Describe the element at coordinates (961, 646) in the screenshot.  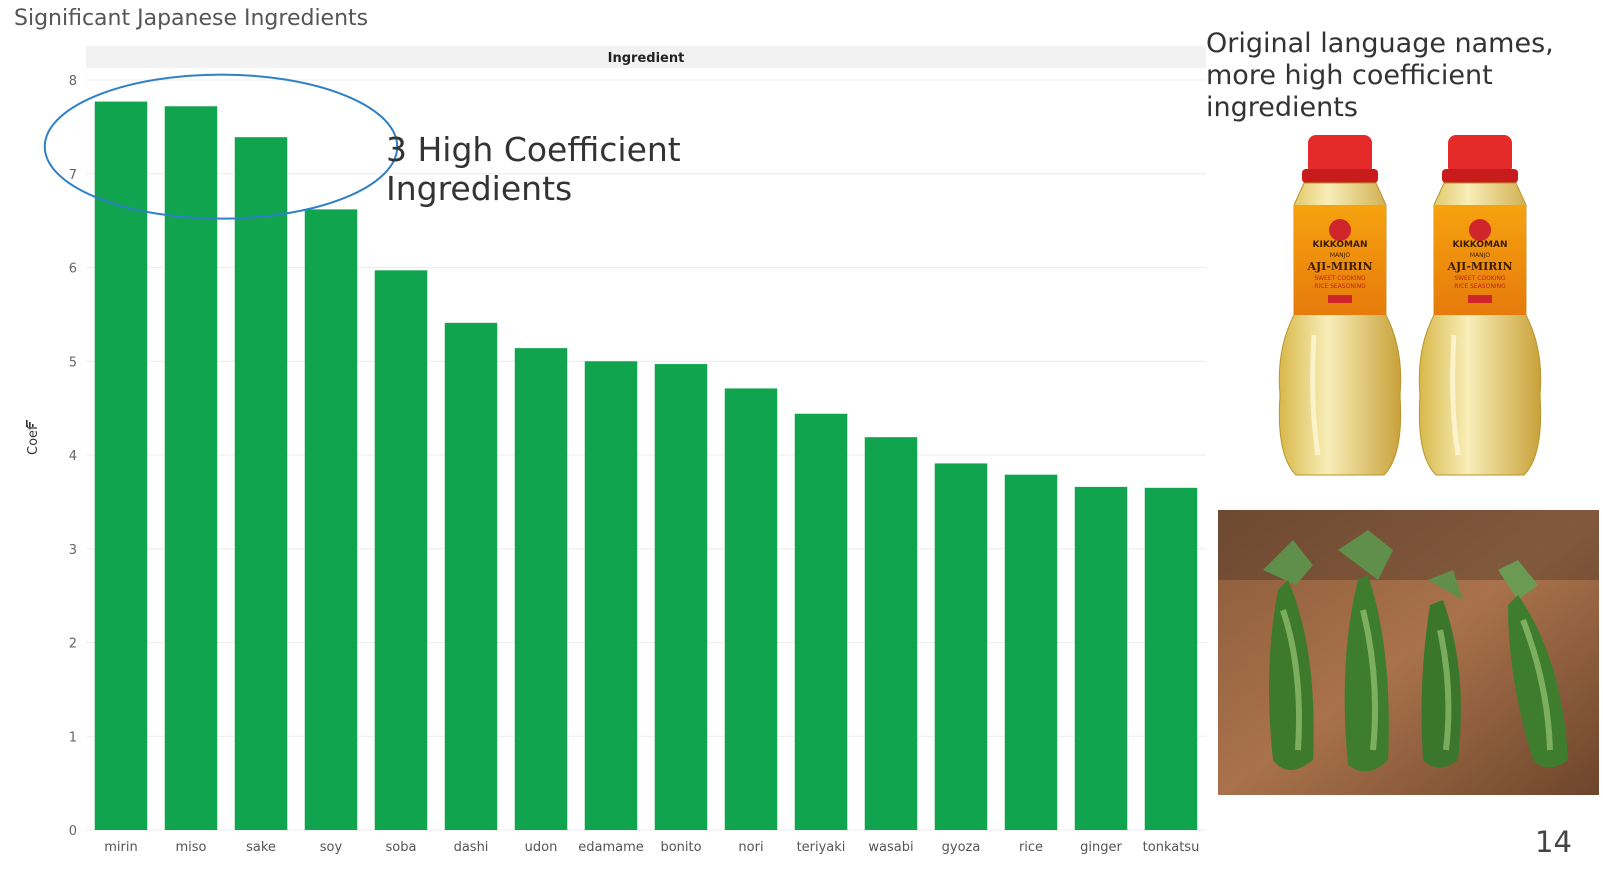
I see `bar-gyoza` at that location.